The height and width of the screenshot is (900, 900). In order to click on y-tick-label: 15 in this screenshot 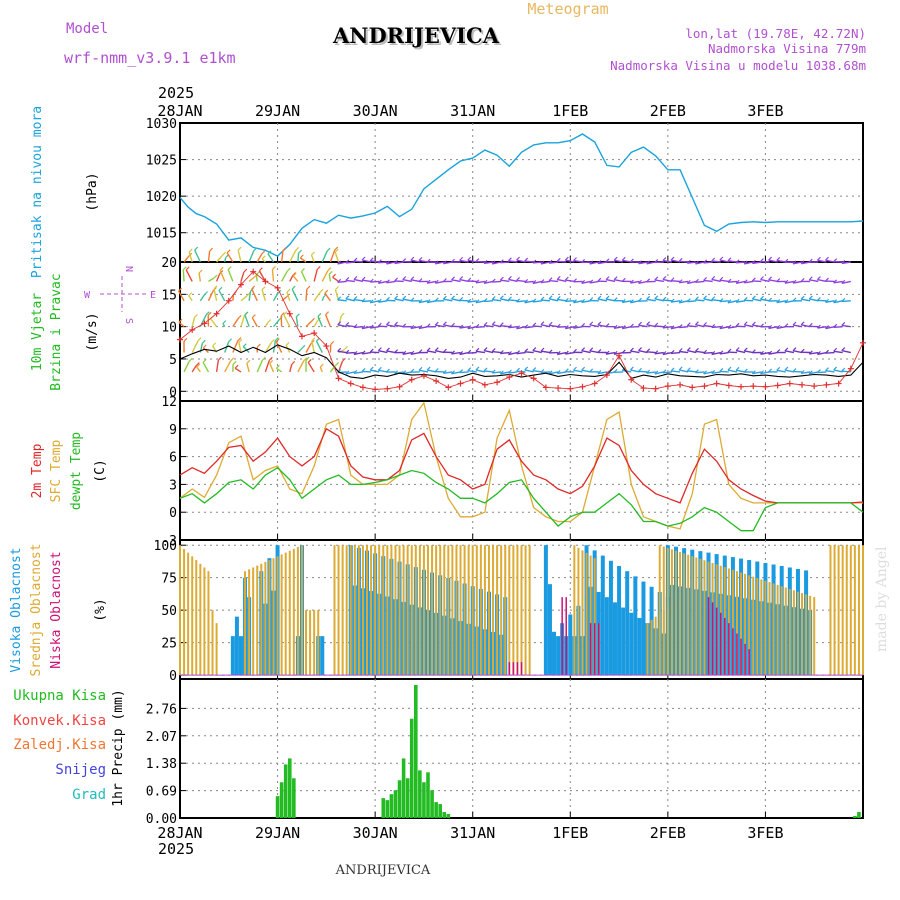, I will do `click(169, 295)`.